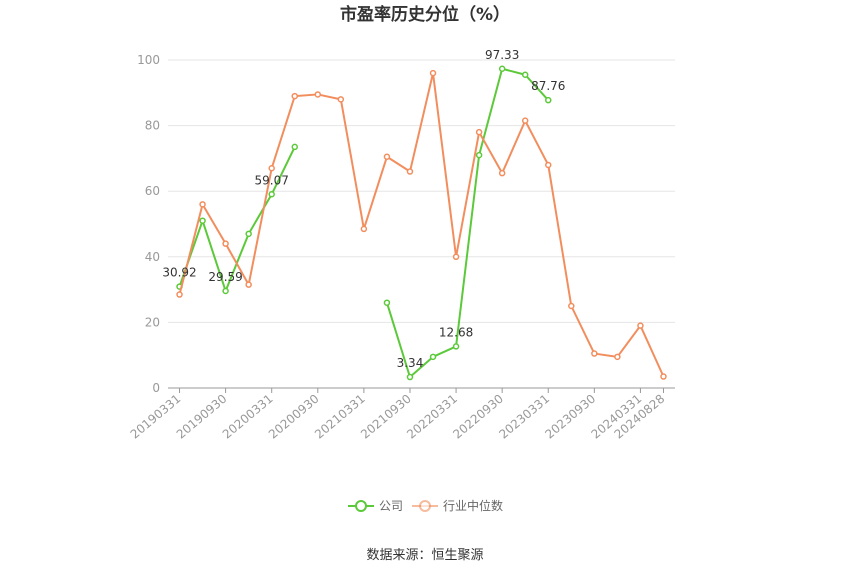  Describe the element at coordinates (248, 417) in the screenshot. I see `x-tick-label: 20200331` at that location.